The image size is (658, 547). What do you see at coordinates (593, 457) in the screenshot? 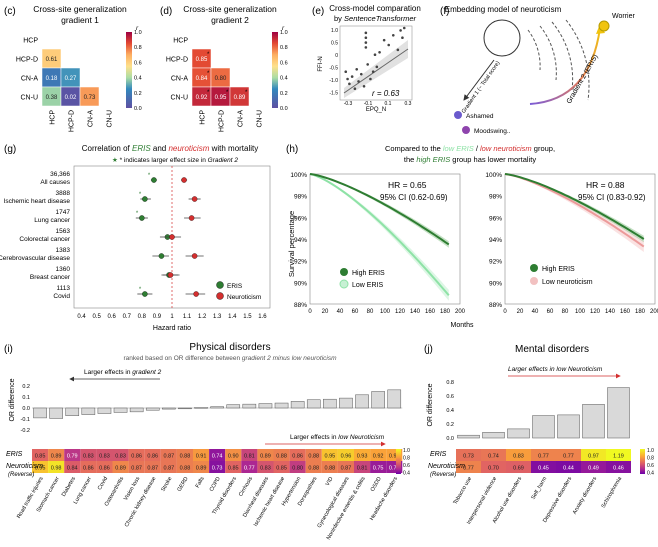
I see `heat-value: 0.97` at bounding box center [593, 457].